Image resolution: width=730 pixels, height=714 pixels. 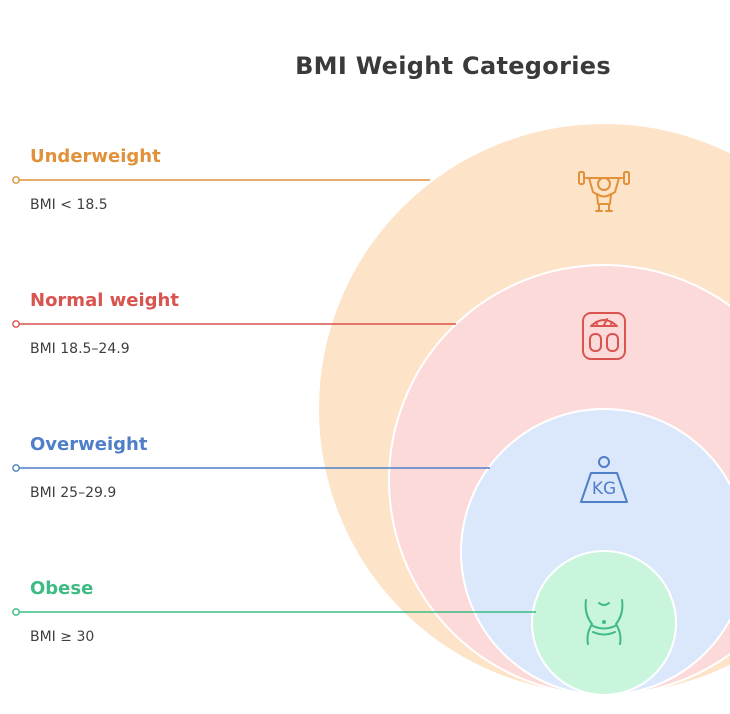 I want to click on leader-obese, so click(x=274, y=612).